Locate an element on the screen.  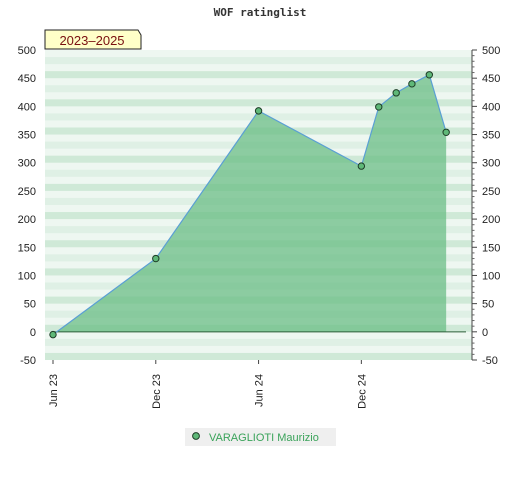
period-badge-box is located at coordinates (93, 39).